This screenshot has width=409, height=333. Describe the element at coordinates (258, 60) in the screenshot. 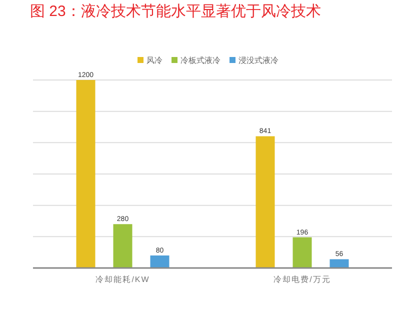

I see `legend-label: 浸没式液冷` at that location.